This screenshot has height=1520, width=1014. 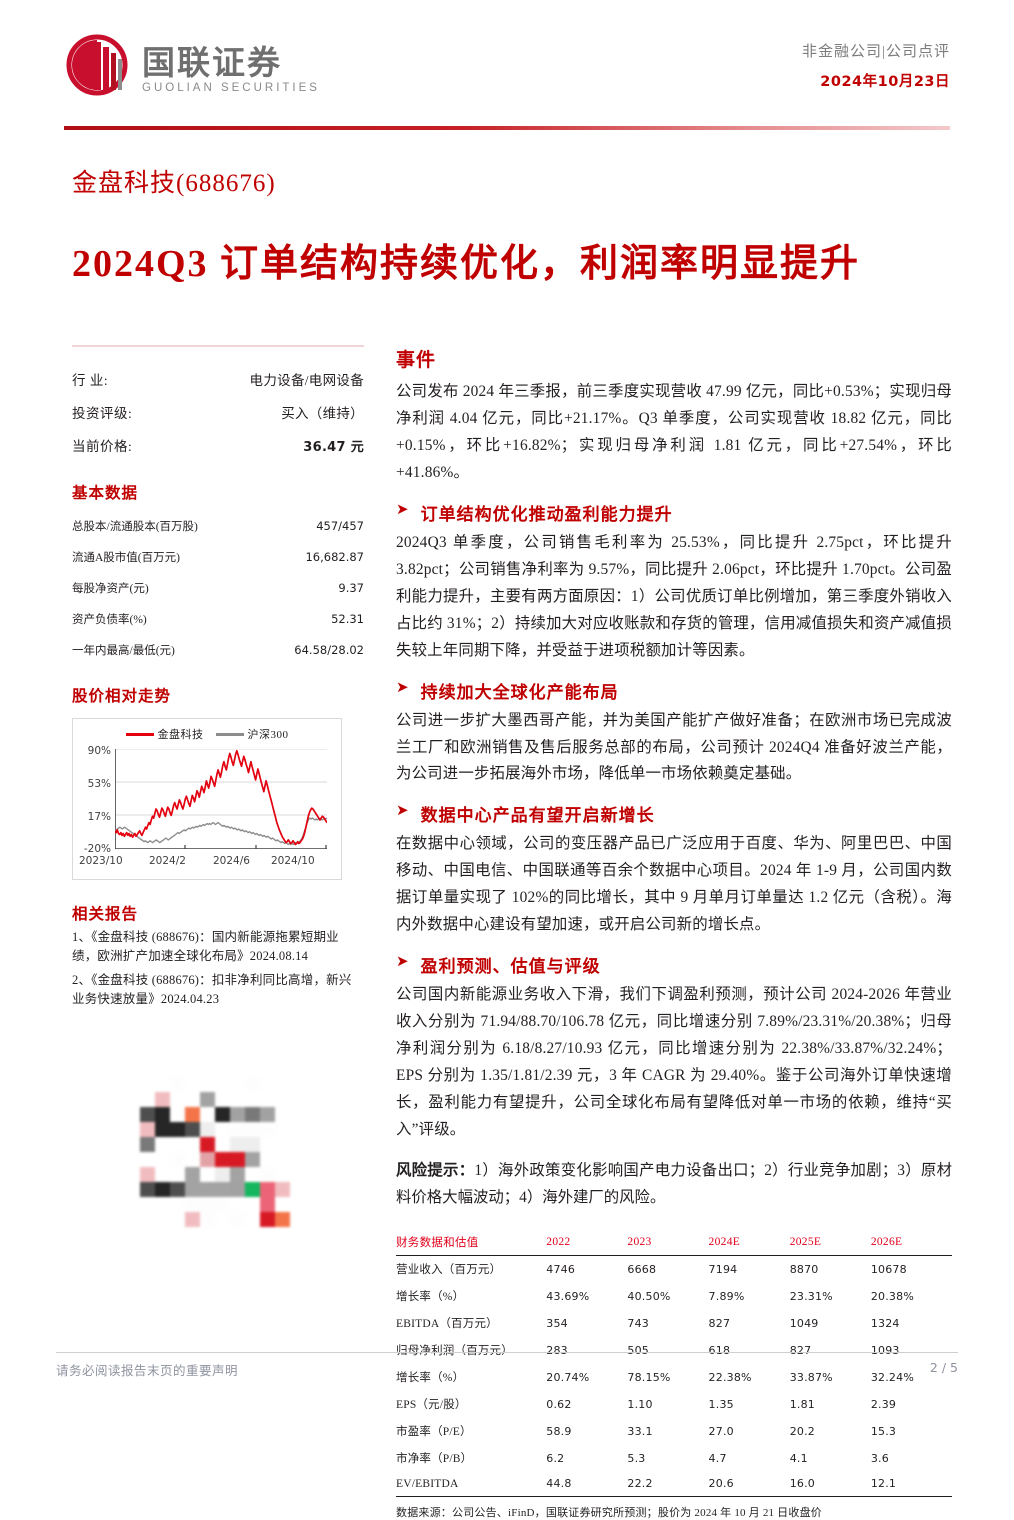 What do you see at coordinates (167, 861) in the screenshot?
I see `x-tick-label: 2024/2` at bounding box center [167, 861].